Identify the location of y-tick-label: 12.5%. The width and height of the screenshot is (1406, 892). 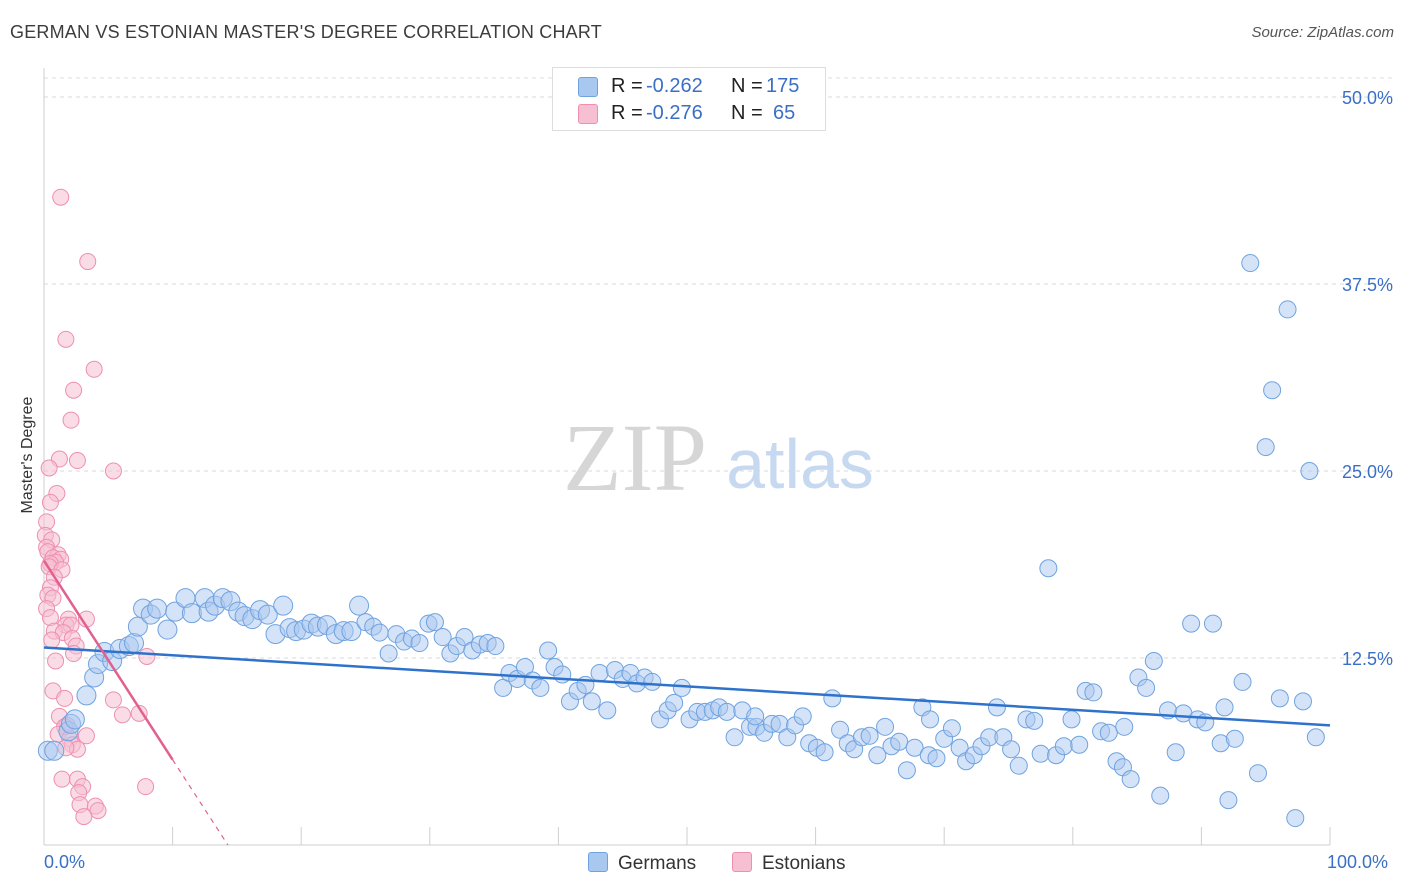
(1367, 659).